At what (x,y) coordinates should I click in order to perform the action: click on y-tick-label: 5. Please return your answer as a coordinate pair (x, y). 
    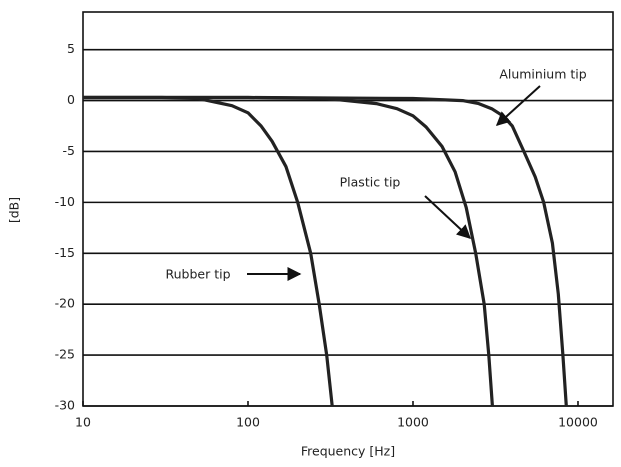
    Looking at the image, I should click on (71, 48).